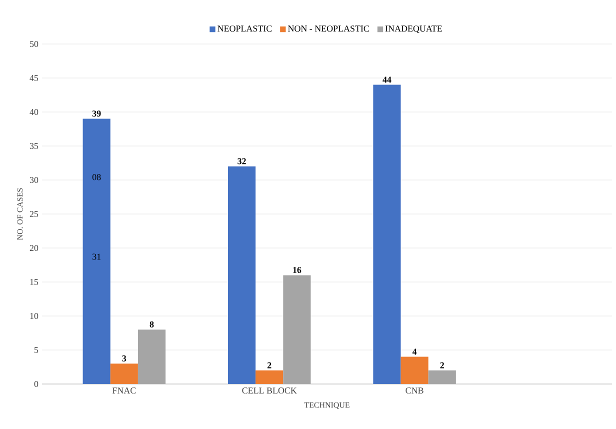  I want to click on y-tick-label: 50, so click(34, 44).